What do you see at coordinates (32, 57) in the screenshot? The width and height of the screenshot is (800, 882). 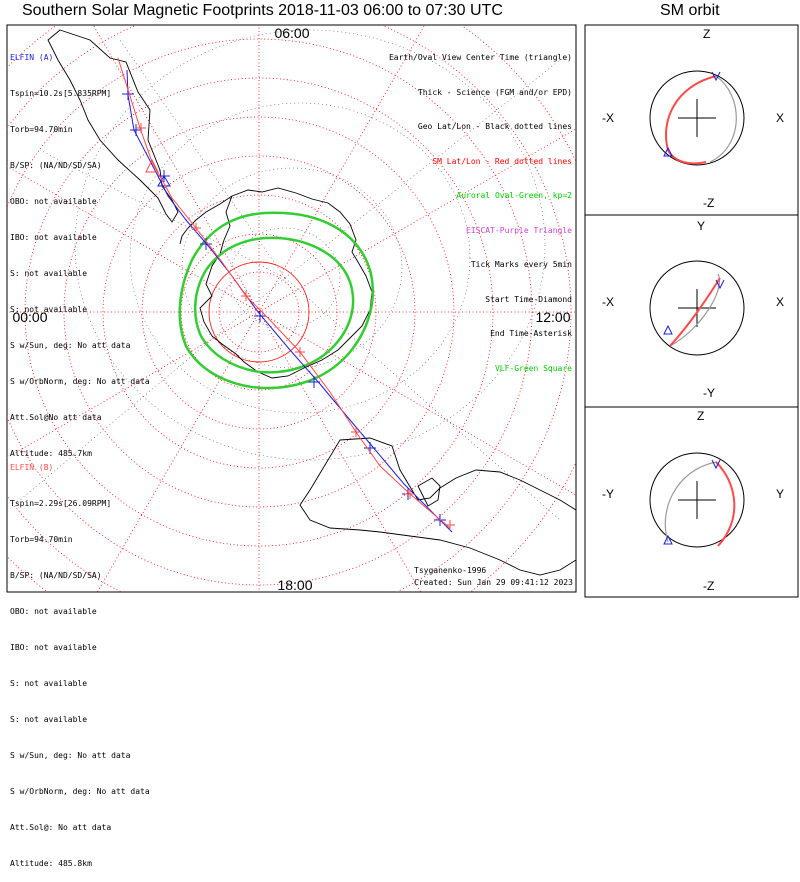 I see `elfin-a-name: ELFIN (A)` at bounding box center [32, 57].